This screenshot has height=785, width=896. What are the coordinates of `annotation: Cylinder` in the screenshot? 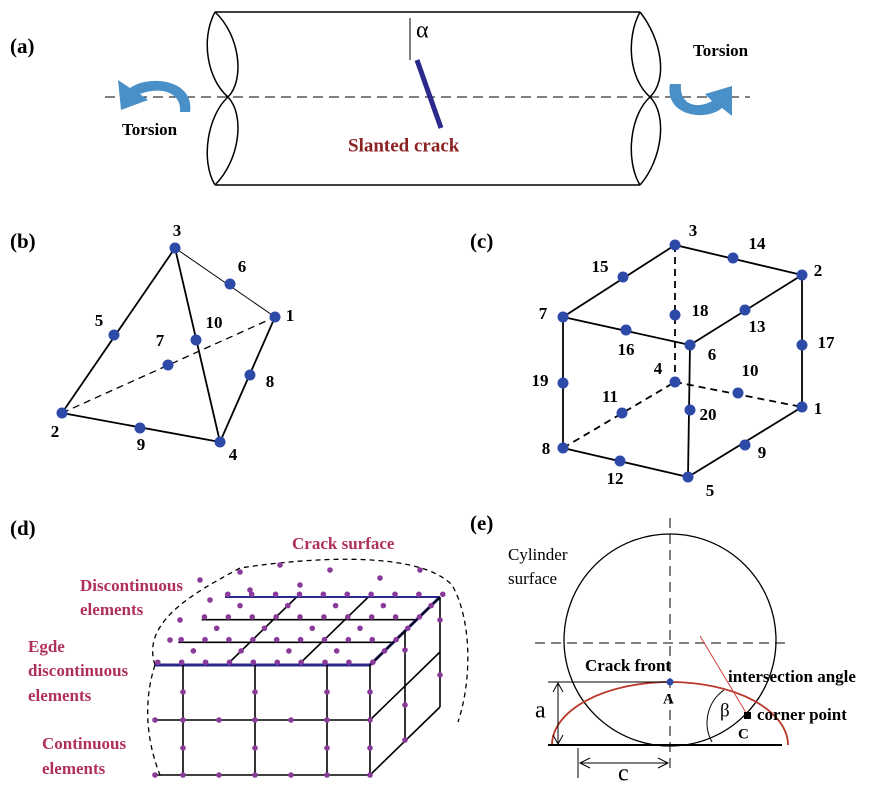 It's located at (538, 554).